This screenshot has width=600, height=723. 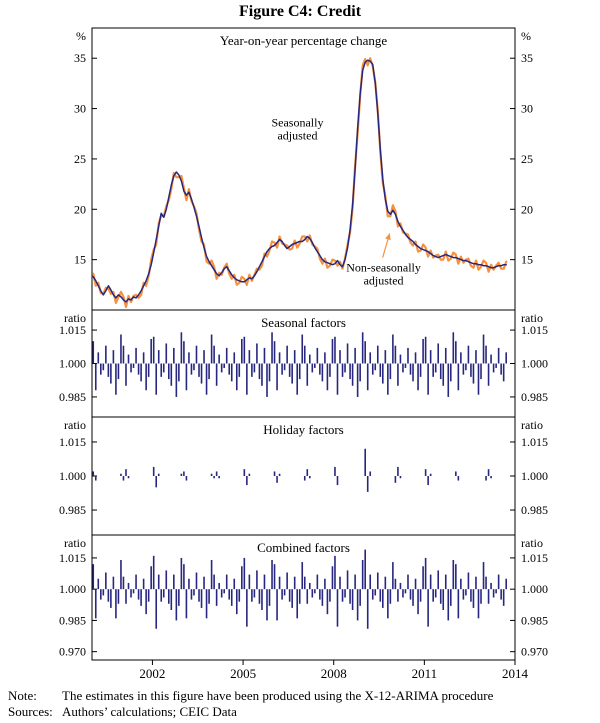 What do you see at coordinates (425, 673) in the screenshot?
I see `x-tick-label: 2011` at bounding box center [425, 673].